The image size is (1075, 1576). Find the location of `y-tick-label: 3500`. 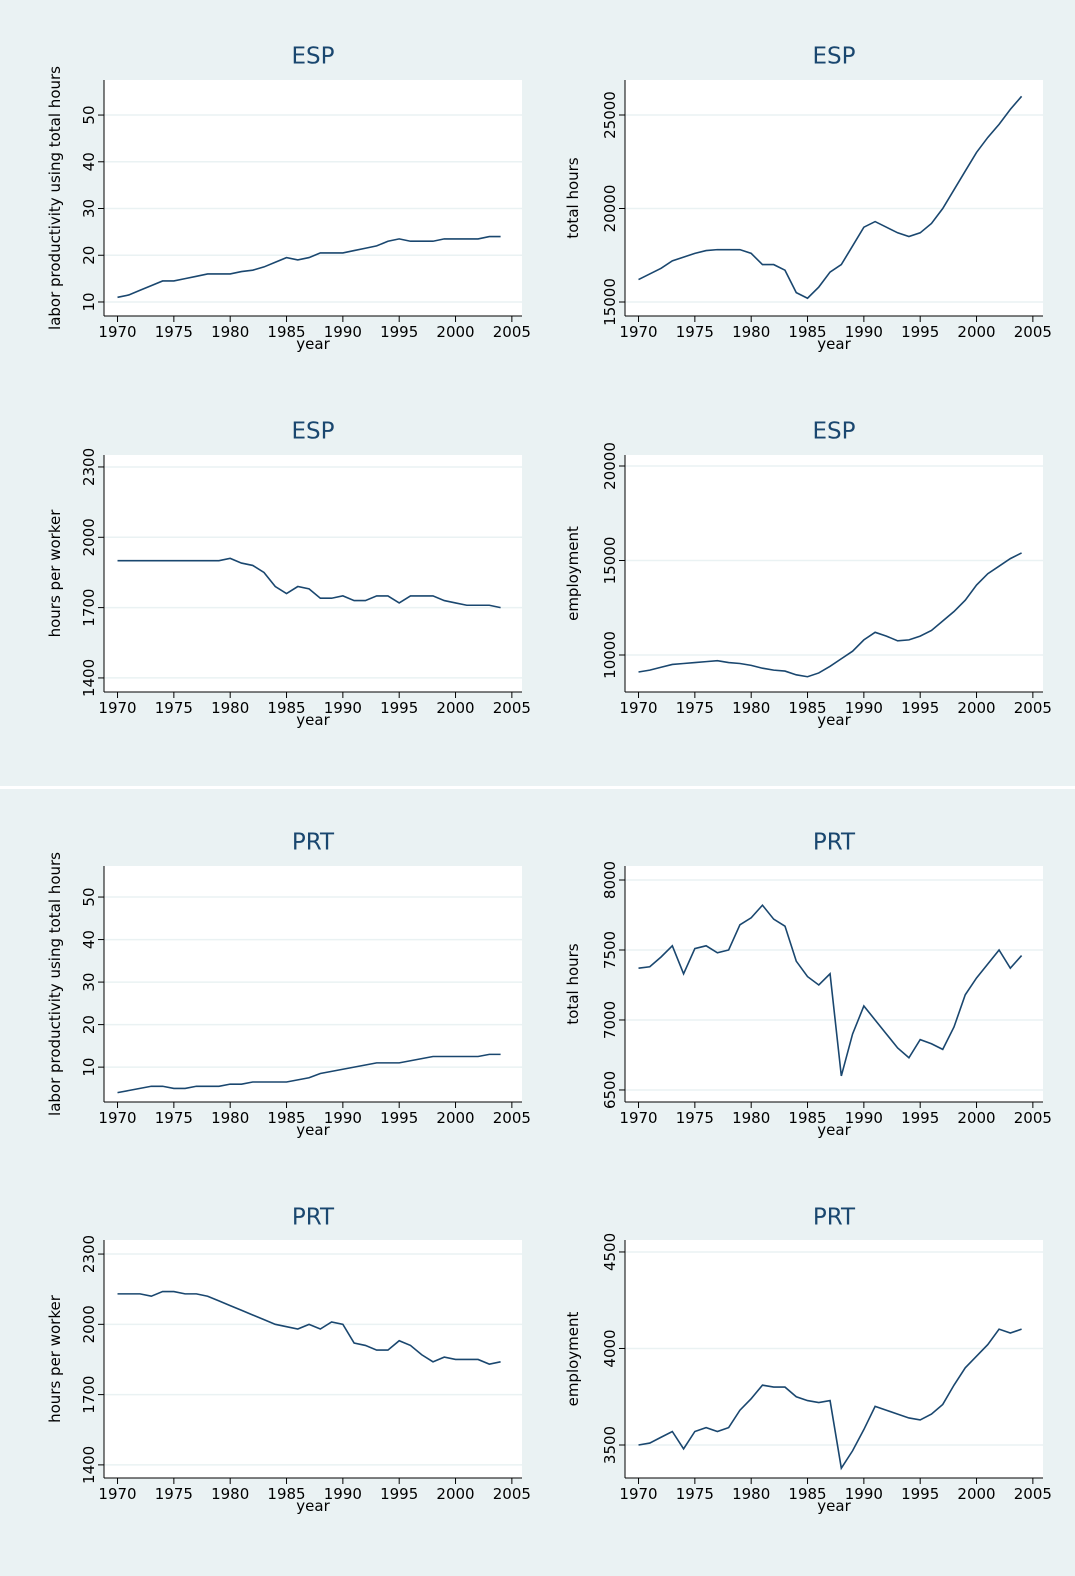

y-tick-label: 3500 is located at coordinates (610, 1445).